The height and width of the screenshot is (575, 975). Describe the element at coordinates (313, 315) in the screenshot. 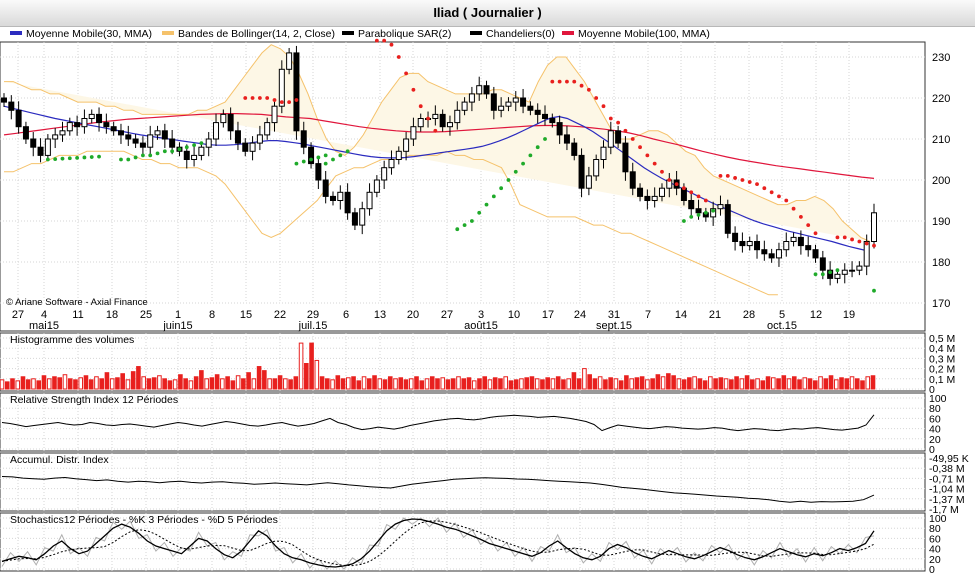

I see `x-tick-label: 29` at that location.